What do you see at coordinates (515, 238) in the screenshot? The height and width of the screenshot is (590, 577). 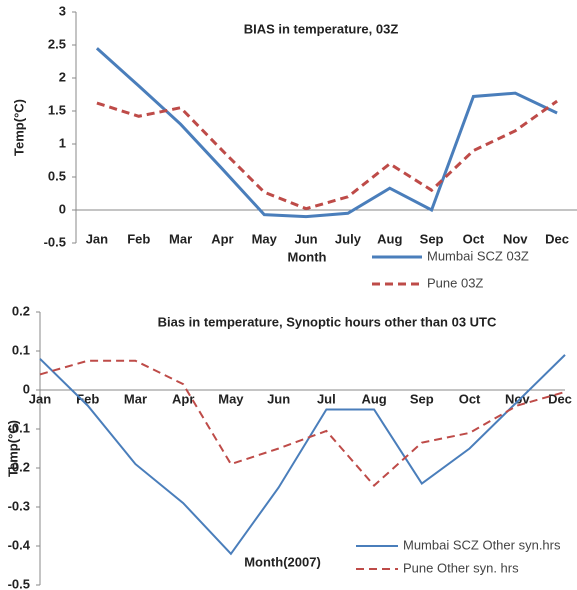 I see `x-tick-label: Nov` at bounding box center [515, 238].